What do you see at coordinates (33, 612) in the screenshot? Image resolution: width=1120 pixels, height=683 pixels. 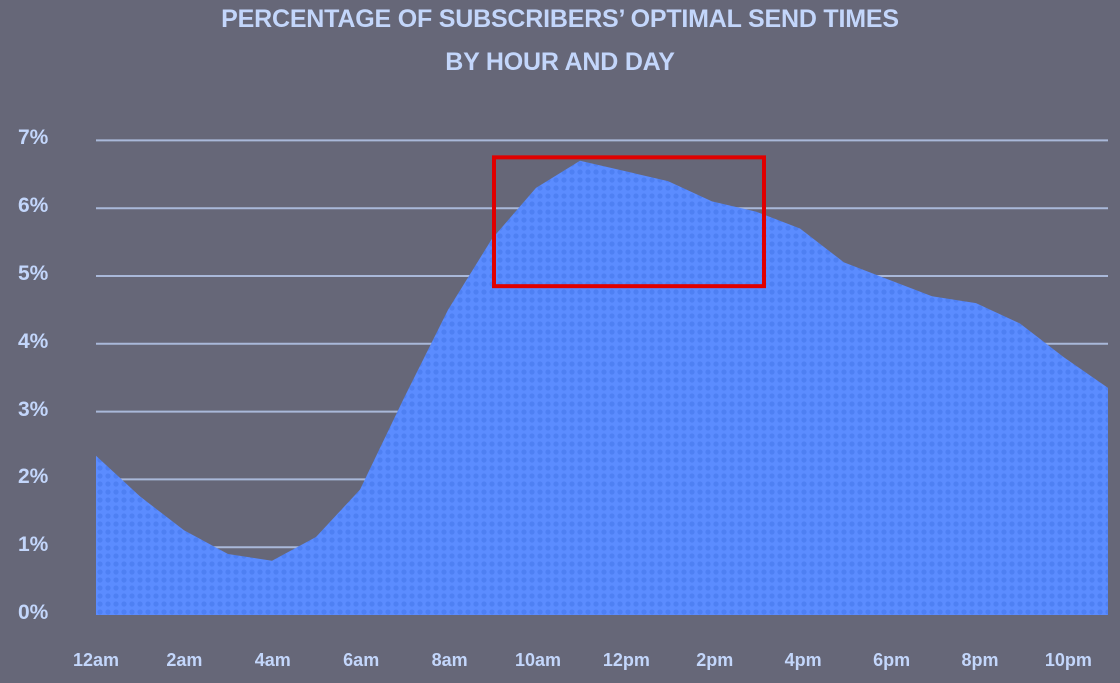 I see `y-tick-label: 0%` at bounding box center [33, 612].